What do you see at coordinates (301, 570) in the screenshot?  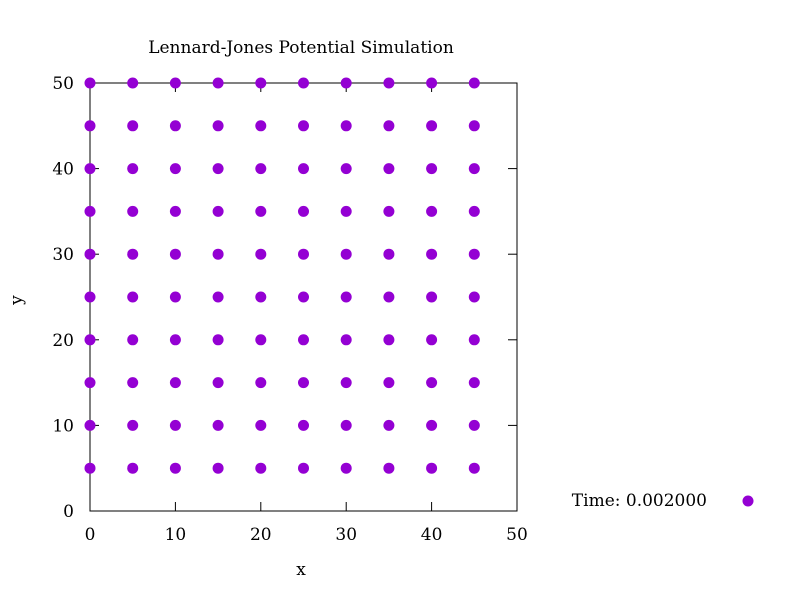 I see `x-axis-label: x` at bounding box center [301, 570].